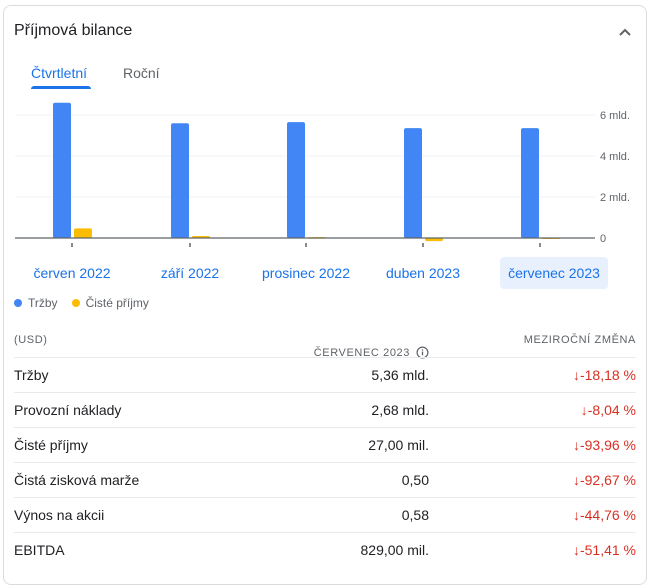 The image size is (650, 585). I want to click on table-row: Výnos na akcii 0,58 ↓-44,76 %, so click(325, 514).